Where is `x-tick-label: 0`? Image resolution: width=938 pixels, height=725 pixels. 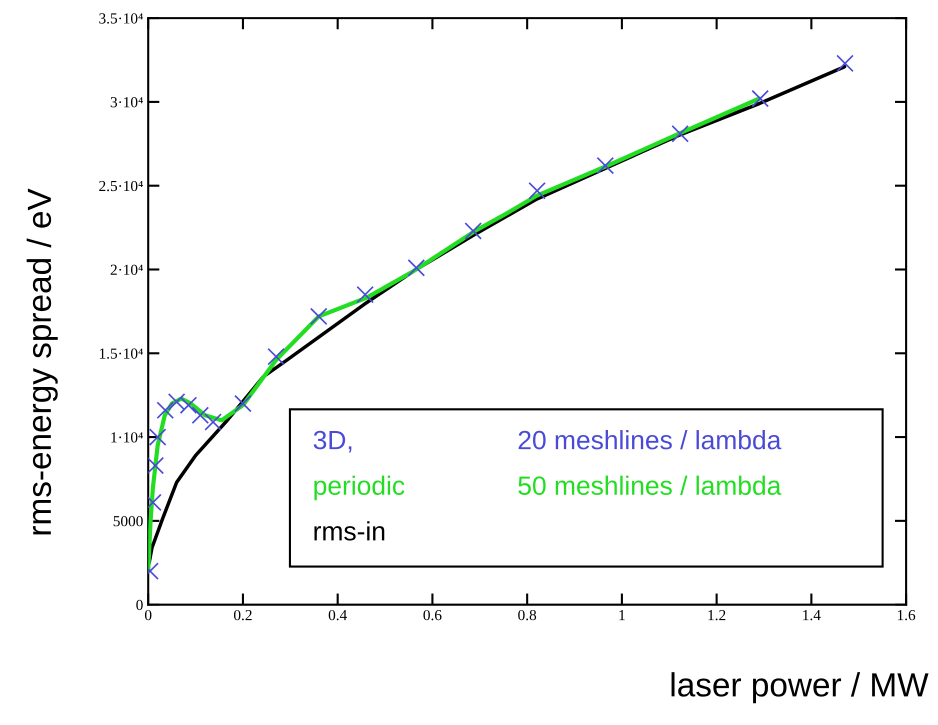
x-tick-label: 0 is located at coordinates (148, 615).